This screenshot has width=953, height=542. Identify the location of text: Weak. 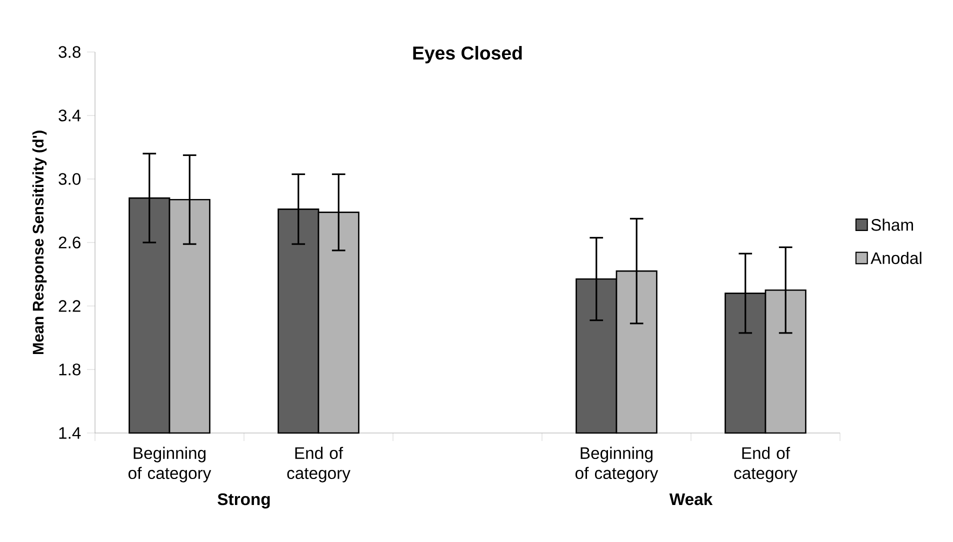
(691, 499).